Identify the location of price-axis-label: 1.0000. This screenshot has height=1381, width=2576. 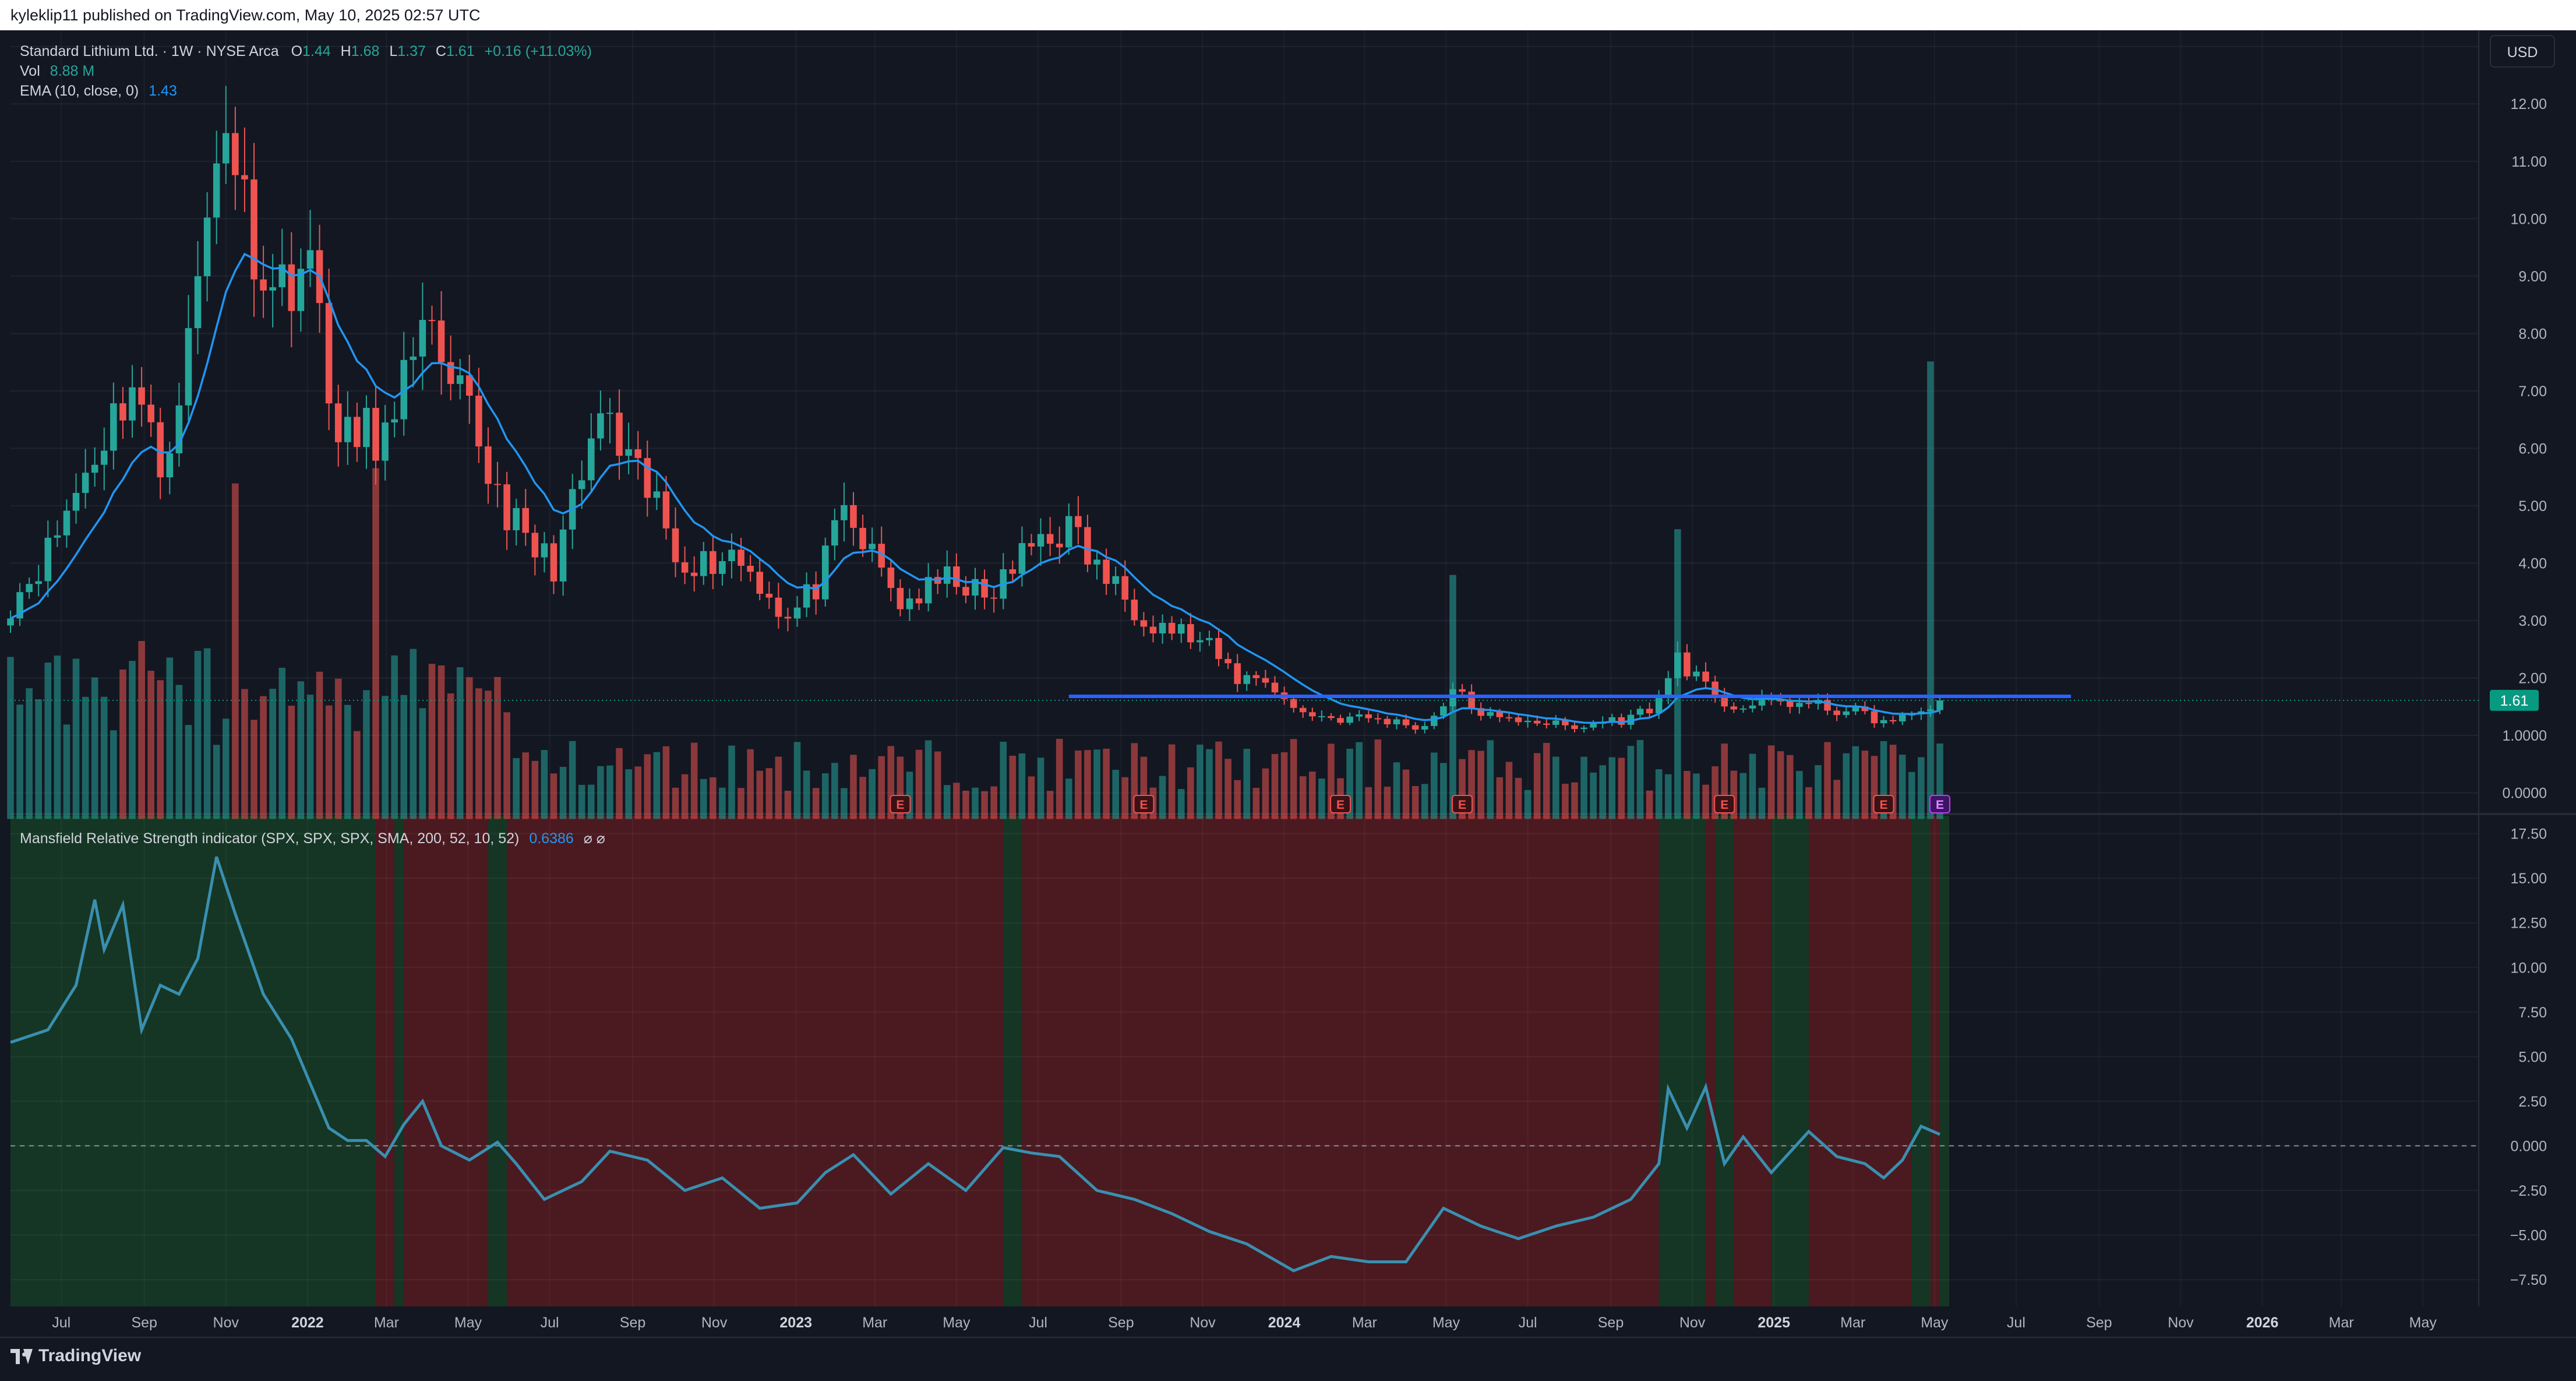
(2525, 736).